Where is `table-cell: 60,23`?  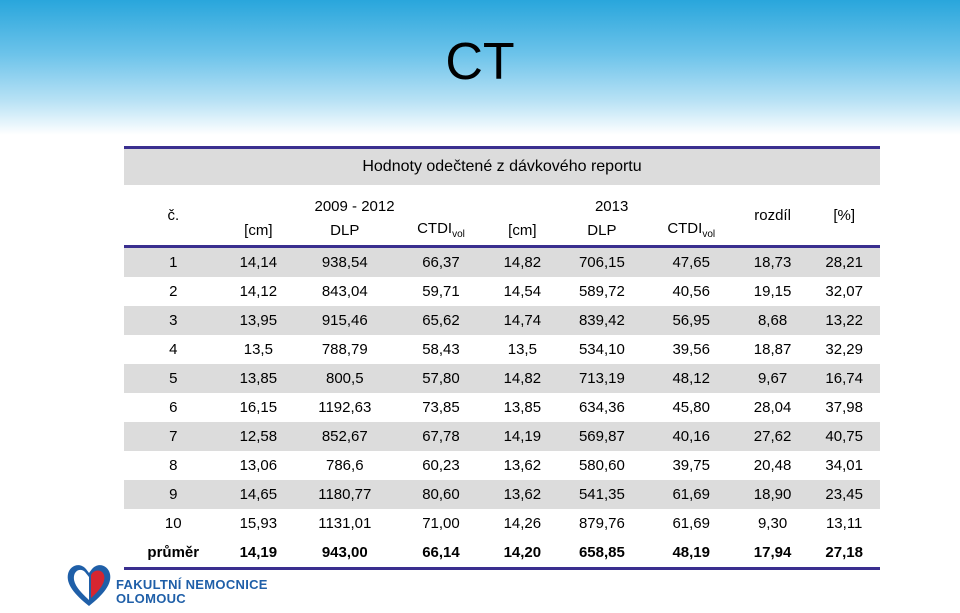
table-cell: 60,23 is located at coordinates (441, 465).